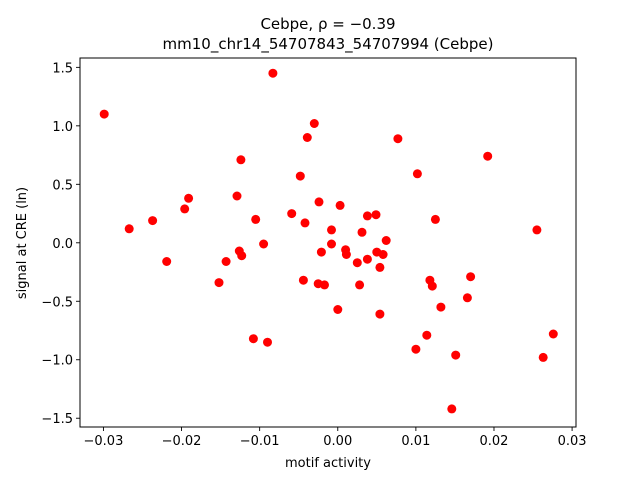  Describe the element at coordinates (62, 127) in the screenshot. I see `y-tick-label: 1.0` at that location.